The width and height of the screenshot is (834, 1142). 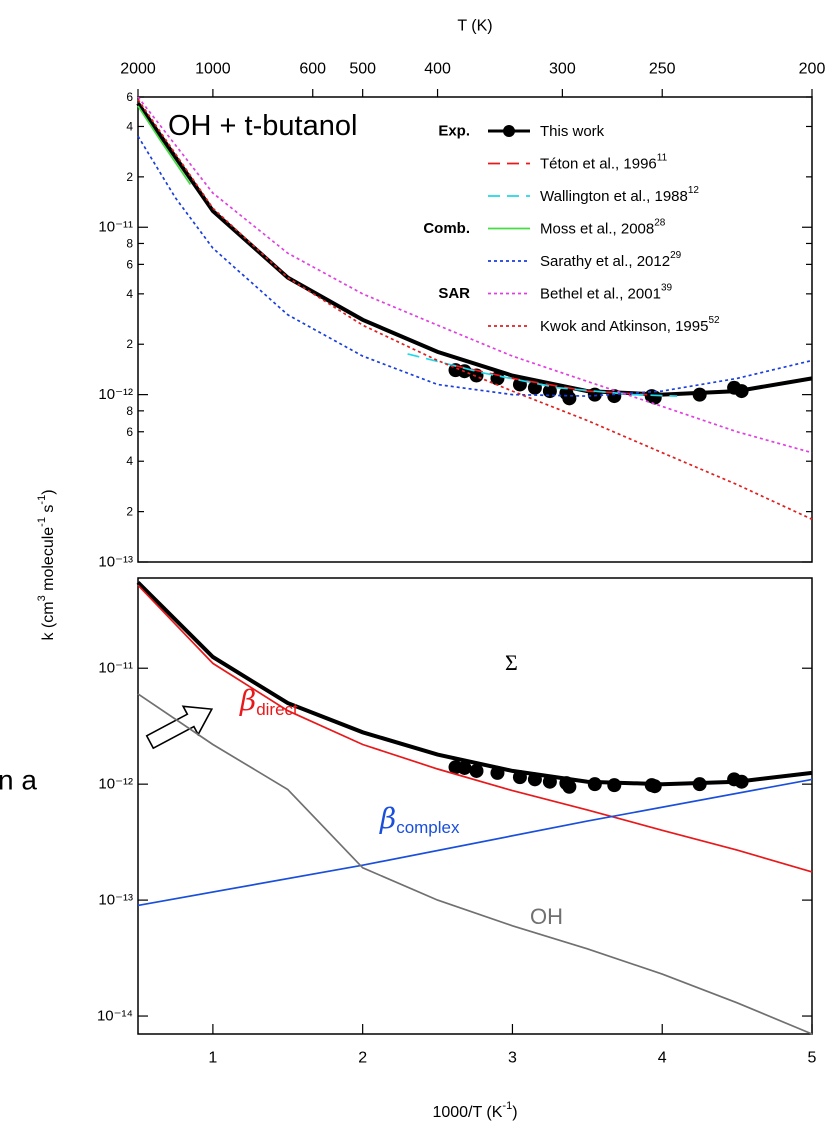 What do you see at coordinates (312, 69) in the screenshot?
I see `x2-tick-label: 600` at bounding box center [312, 69].